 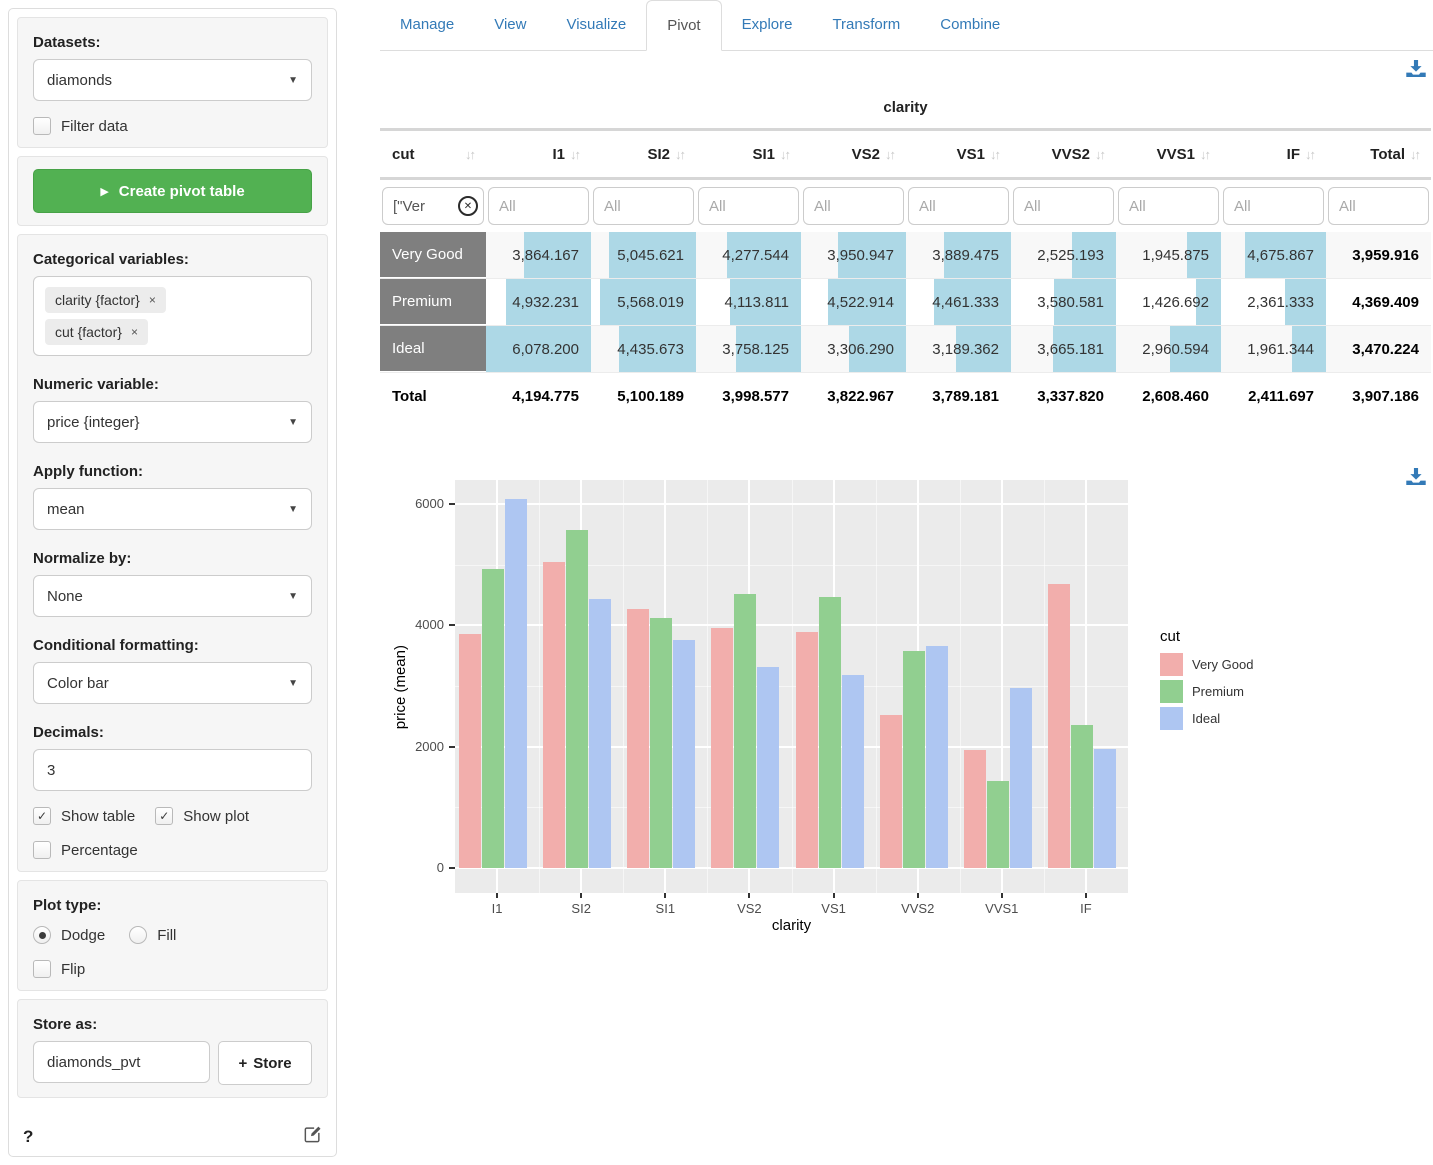 I want to click on show-table-checkbox: Show table, so click(x=84, y=816).